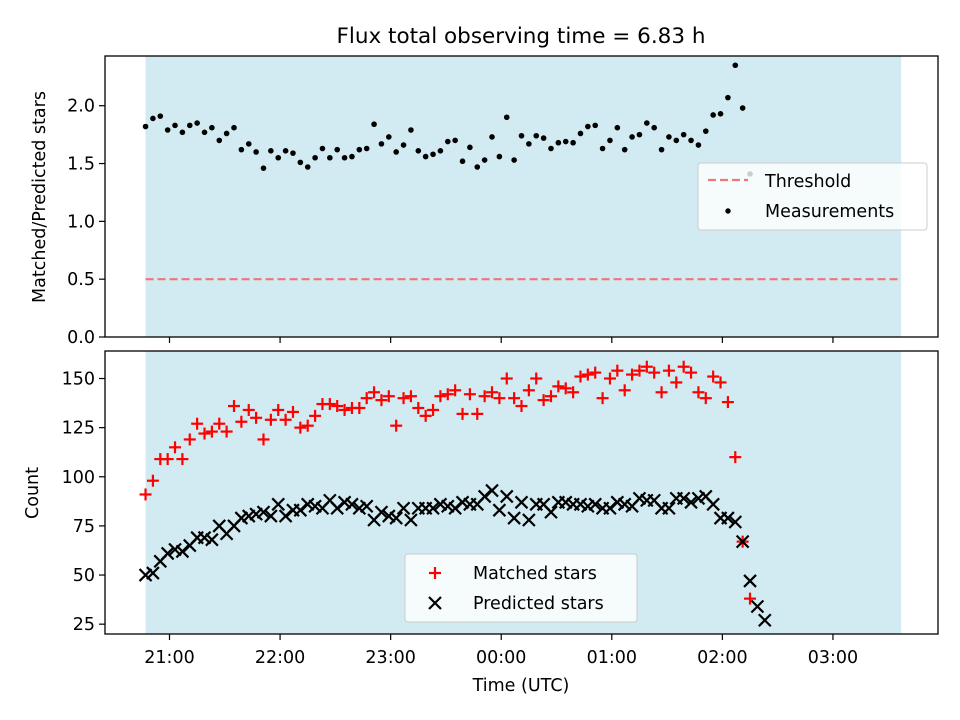 The height and width of the screenshot is (720, 960). Describe the element at coordinates (521, 588) in the screenshot. I see `bottom-legend: Matched stars Predicted stars` at that location.